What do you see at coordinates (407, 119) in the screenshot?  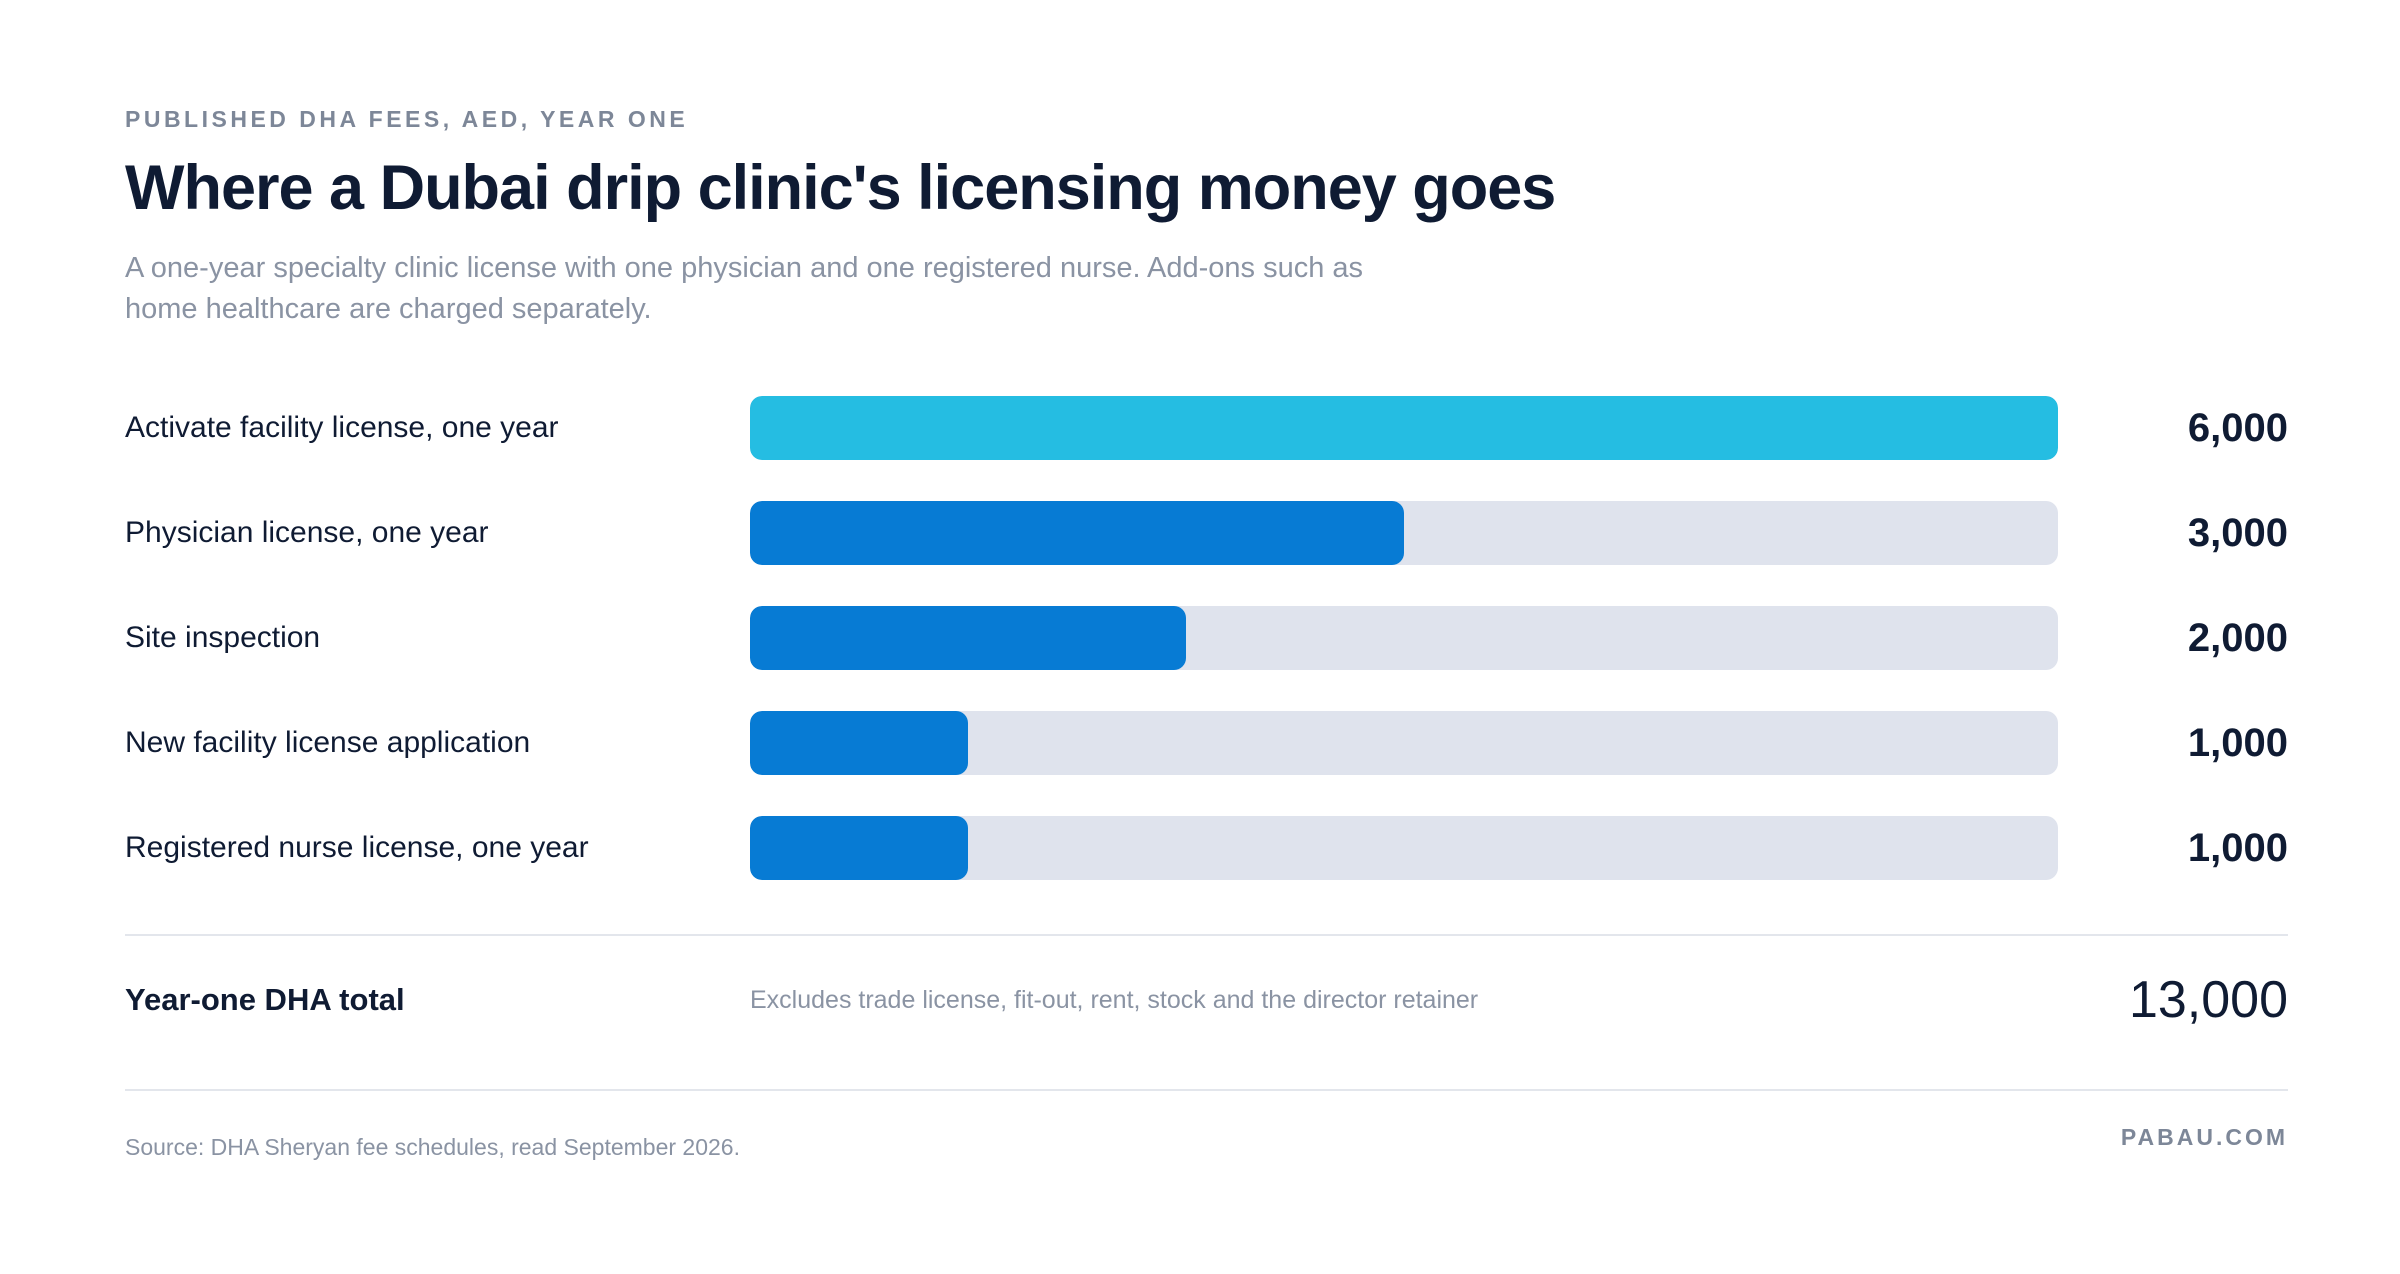 I see `eyebrow-label: PUBLISHED DHA FEES, AED, YEAR ONE` at bounding box center [407, 119].